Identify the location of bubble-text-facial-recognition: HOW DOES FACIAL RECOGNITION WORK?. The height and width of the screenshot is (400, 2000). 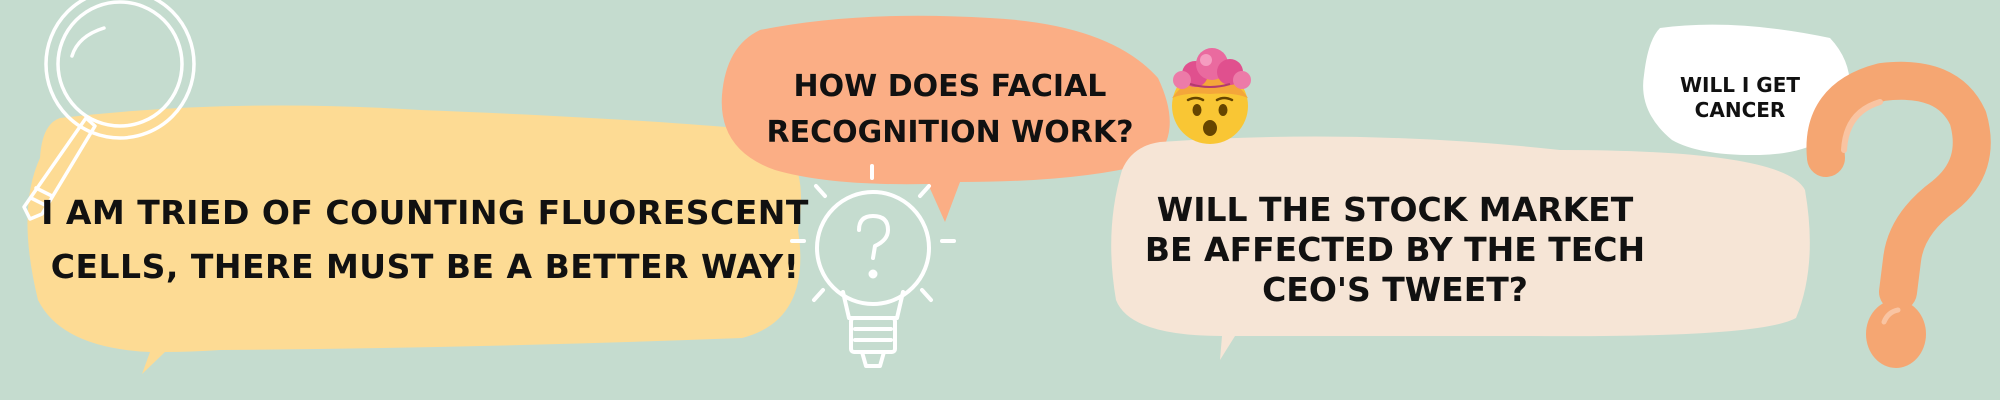
(950, 110).